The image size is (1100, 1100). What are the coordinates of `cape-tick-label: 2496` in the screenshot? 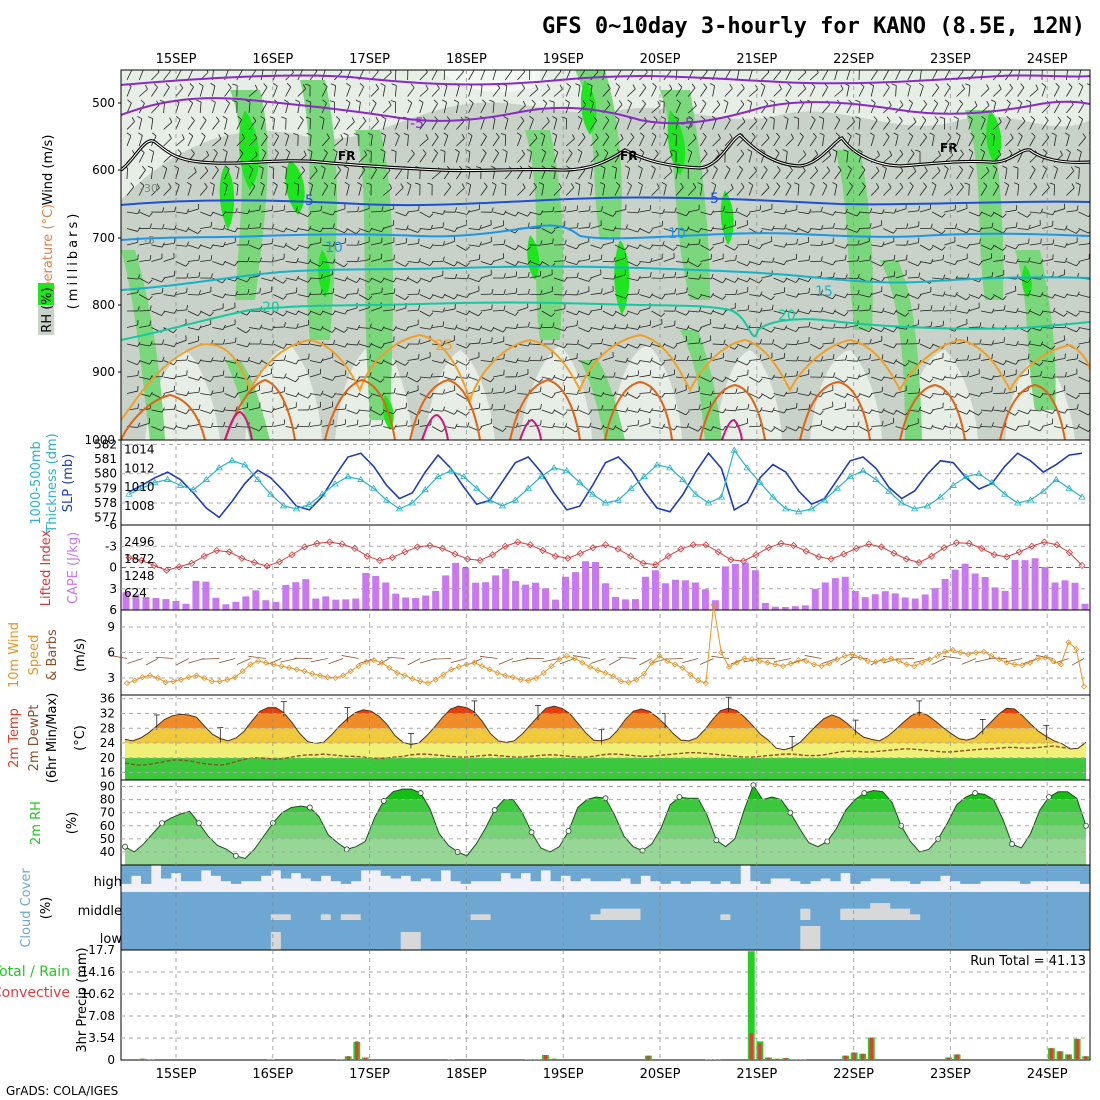 It's located at (139, 542).